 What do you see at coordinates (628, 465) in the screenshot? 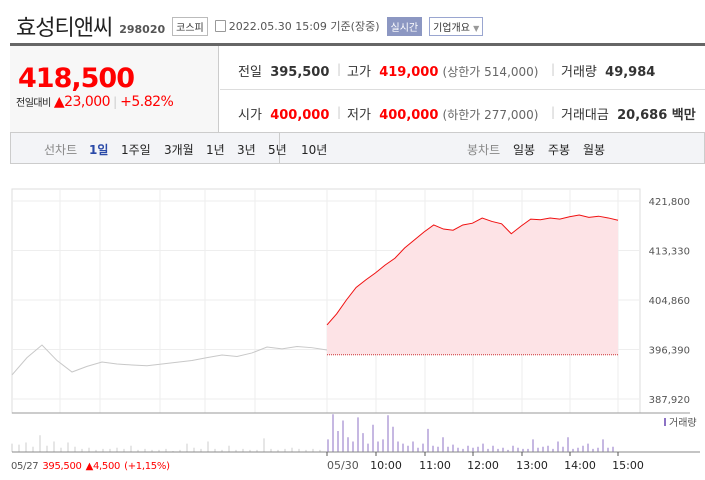
I see `x-tick-label: 15:00` at bounding box center [628, 465].